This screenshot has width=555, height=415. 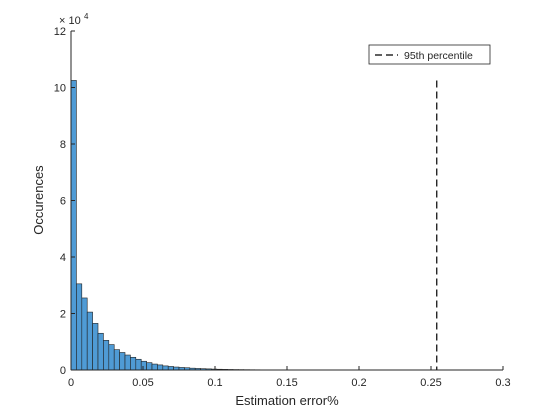 What do you see at coordinates (60, 32) in the screenshot?
I see `y-tick-label: 12` at bounding box center [60, 32].